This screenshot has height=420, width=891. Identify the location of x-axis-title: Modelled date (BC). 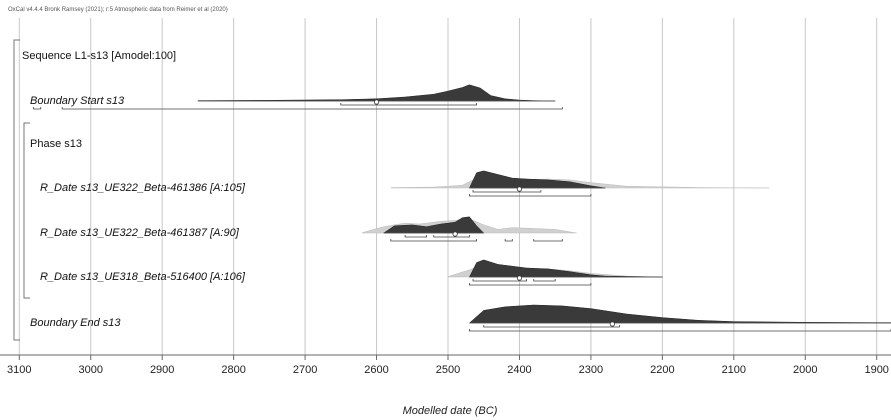
(450, 411).